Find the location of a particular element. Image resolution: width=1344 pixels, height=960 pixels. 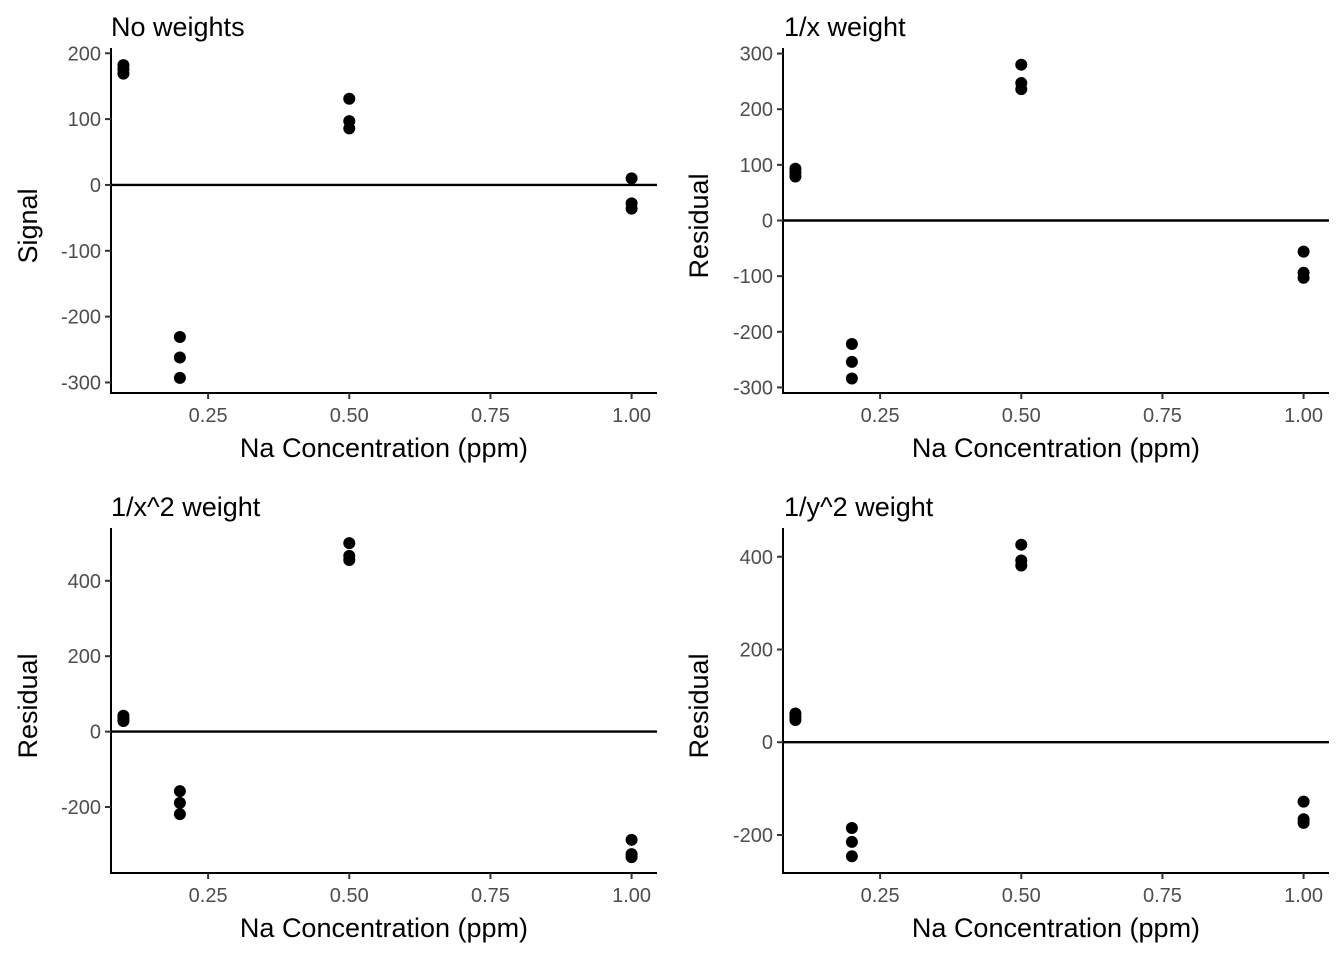

panel-title: 1/y^2 weight is located at coordinates (859, 507).